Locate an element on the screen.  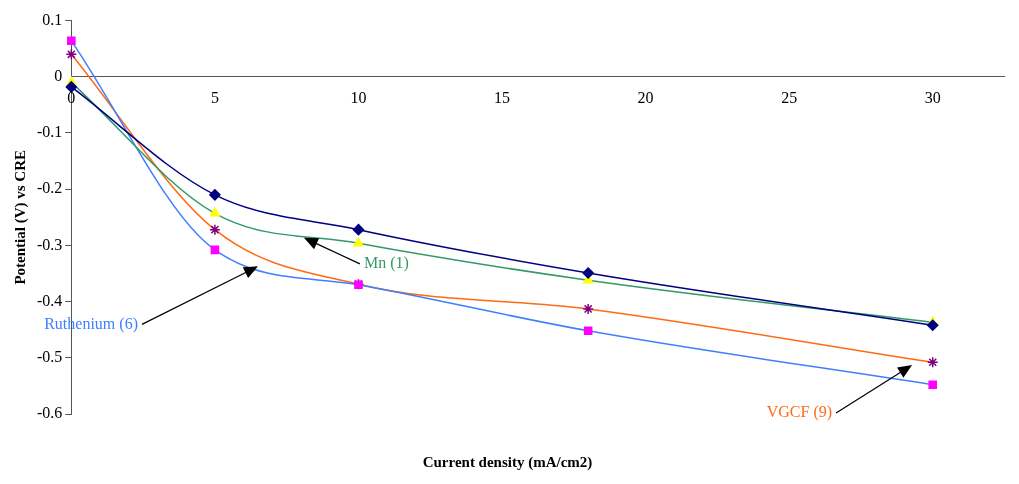
y-tick-label: -0.5 is located at coordinates (50, 356).